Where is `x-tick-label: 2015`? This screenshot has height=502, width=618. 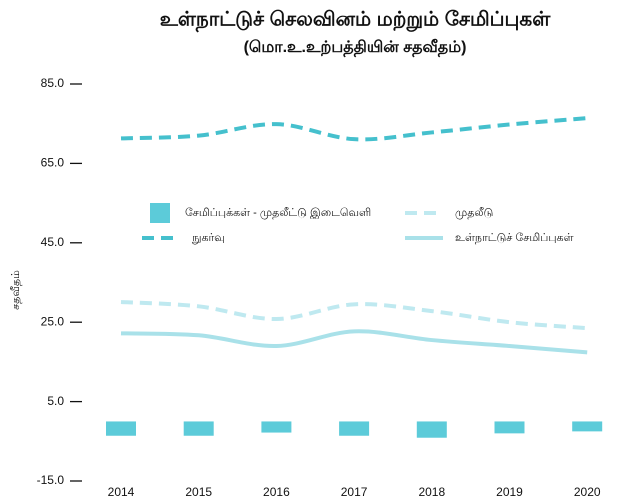 x-tick-label: 2015 is located at coordinates (198, 492).